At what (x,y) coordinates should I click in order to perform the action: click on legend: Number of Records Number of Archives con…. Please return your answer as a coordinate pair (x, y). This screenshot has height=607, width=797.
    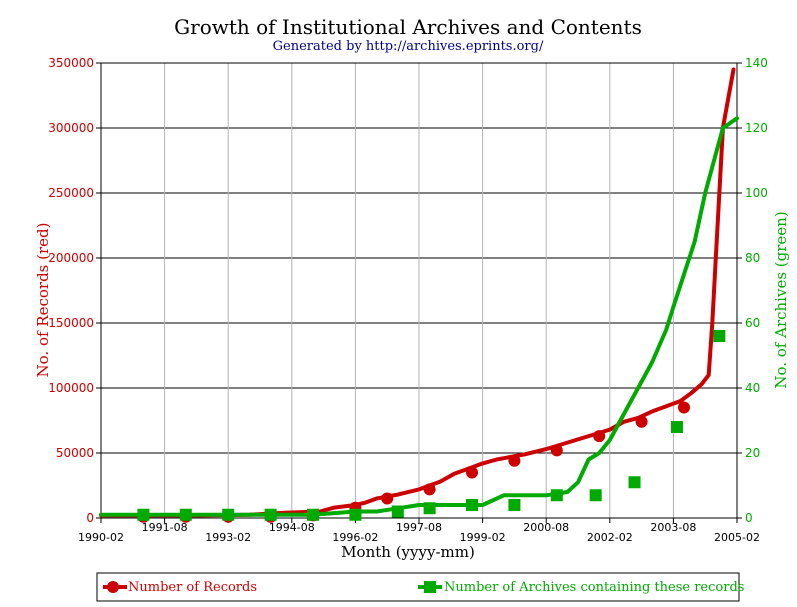
    Looking at the image, I should click on (420, 587).